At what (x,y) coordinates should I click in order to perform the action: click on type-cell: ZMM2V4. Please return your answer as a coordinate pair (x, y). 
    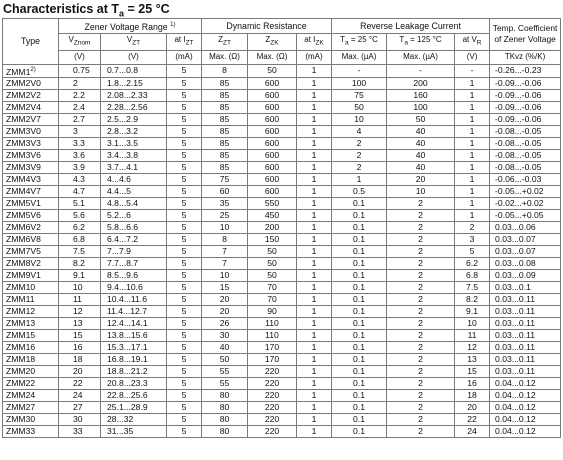
    Looking at the image, I should click on (30, 108).